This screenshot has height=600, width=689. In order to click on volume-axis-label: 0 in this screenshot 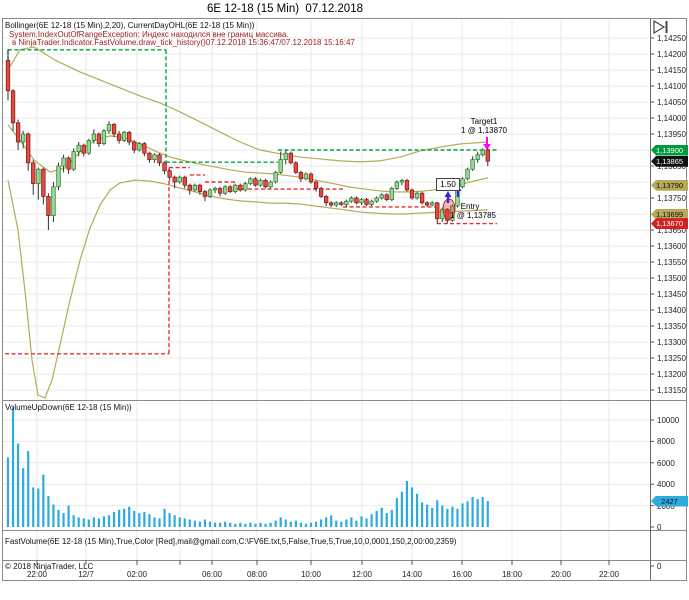, I will do `click(659, 527)`.